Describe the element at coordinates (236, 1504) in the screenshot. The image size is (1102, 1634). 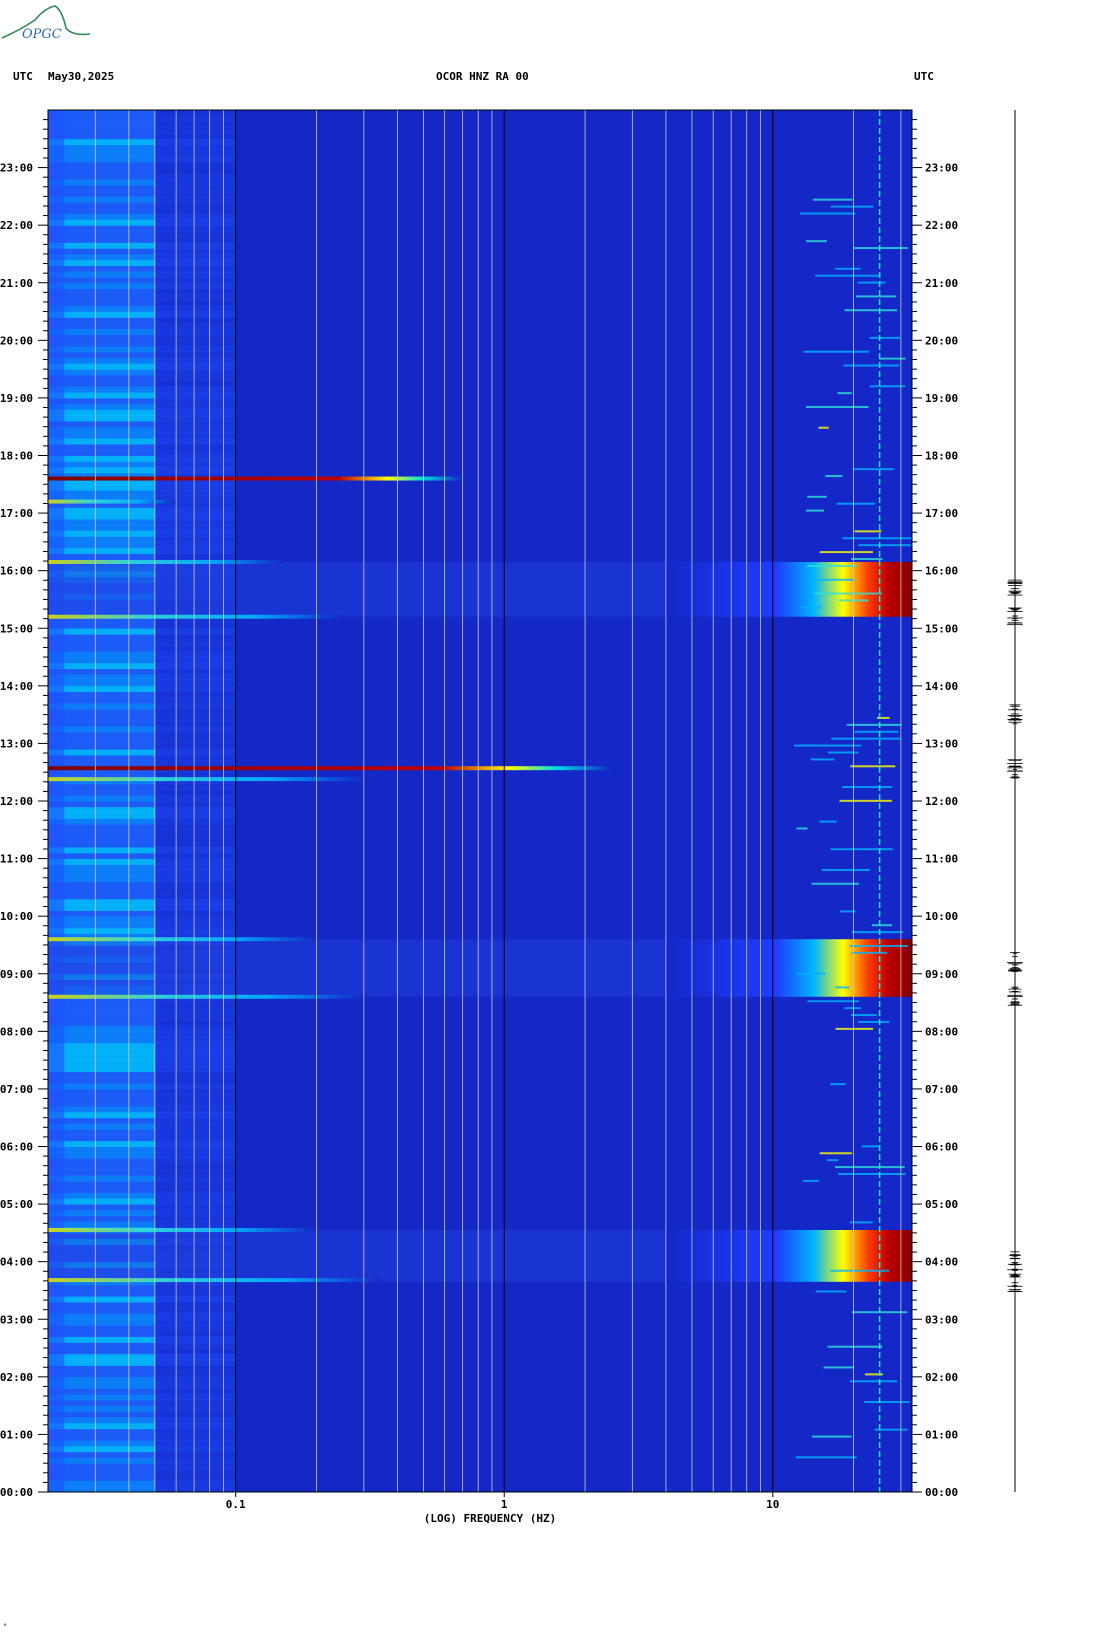
I see `x-tick-label: 0.1` at that location.